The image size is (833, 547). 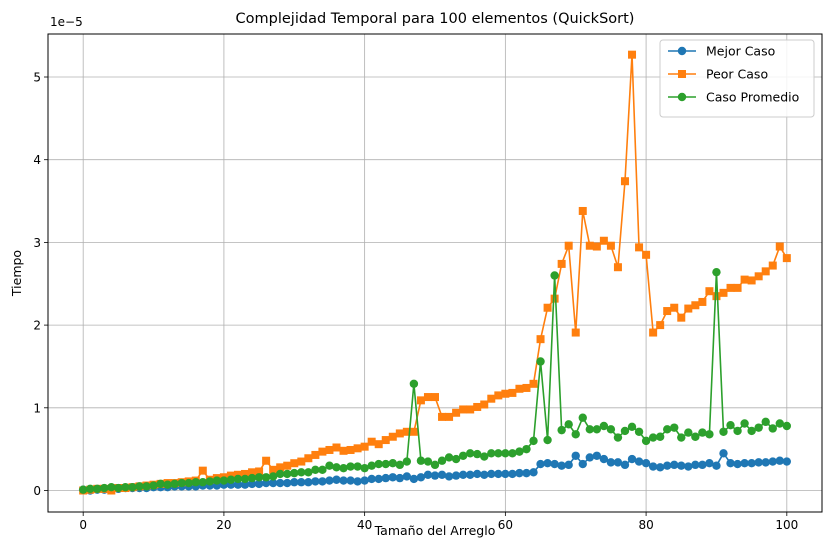 I want to click on x-tick-label: 60, so click(x=505, y=525).